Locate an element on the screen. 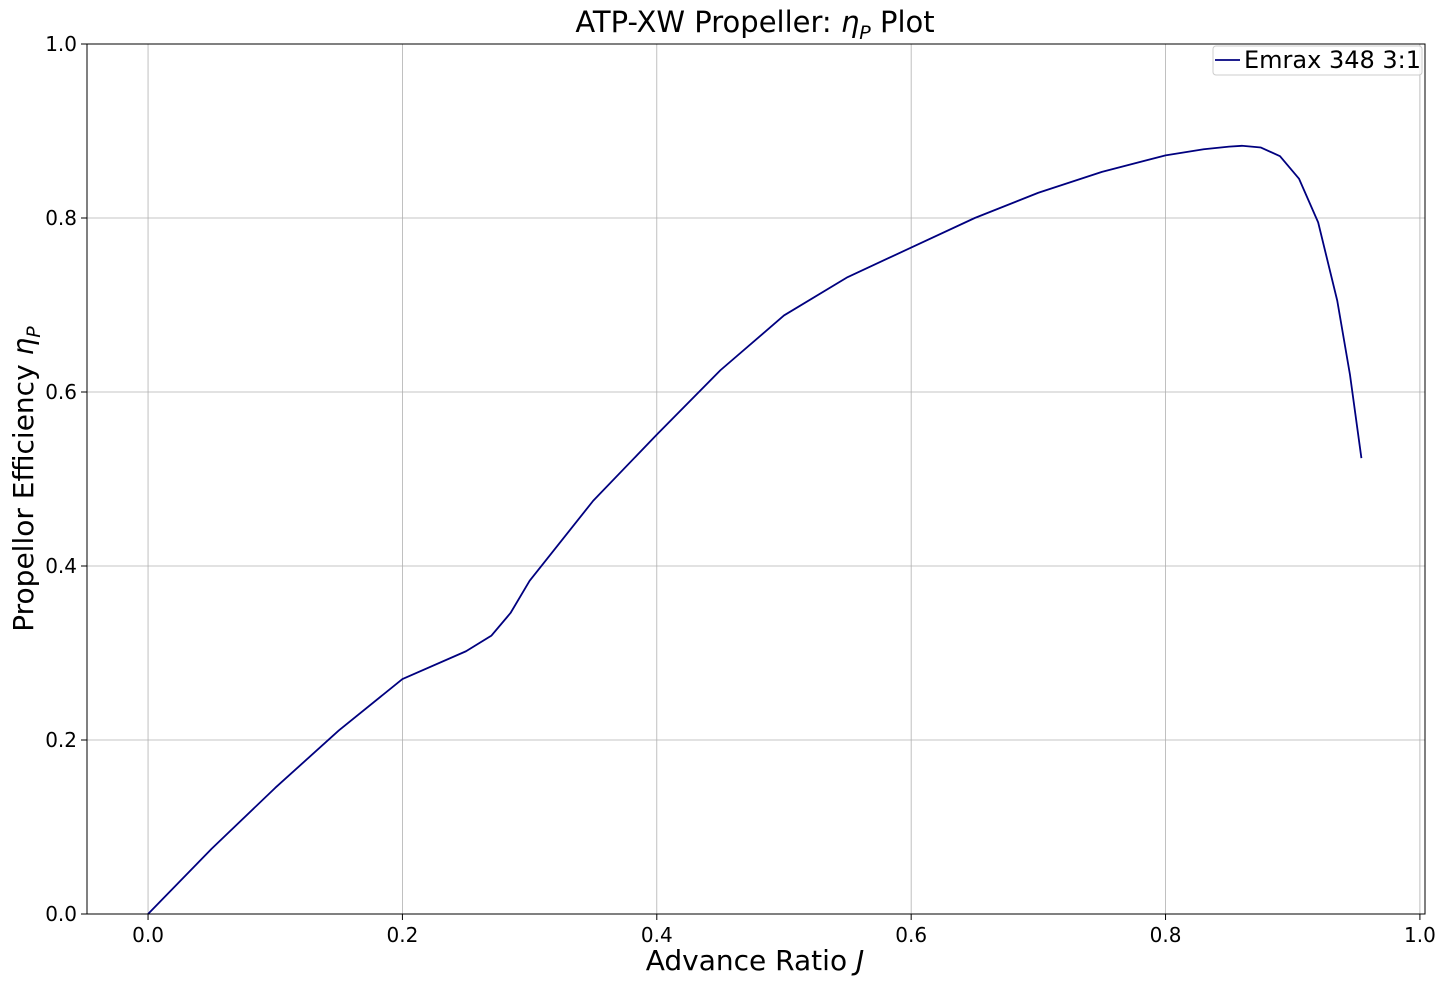  x-tick-label: 0.6 is located at coordinates (911, 935).